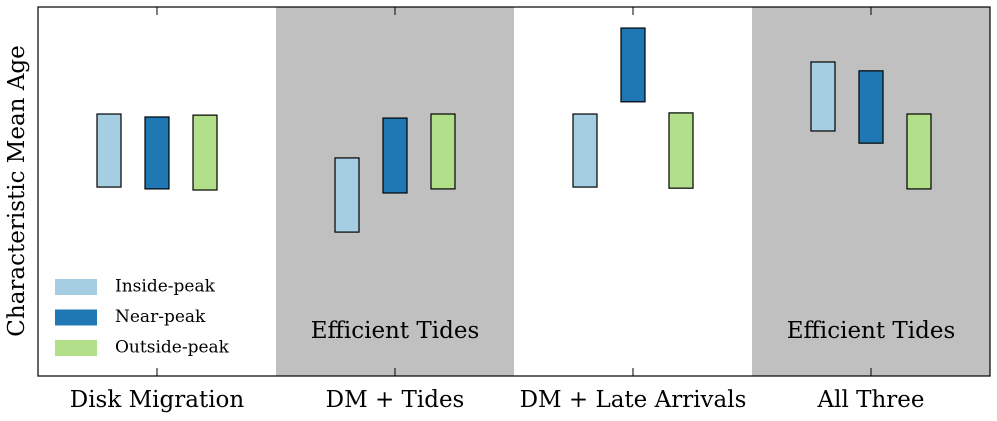  What do you see at coordinates (160, 317) in the screenshot?
I see `legend-label: Near-peak` at bounding box center [160, 317].